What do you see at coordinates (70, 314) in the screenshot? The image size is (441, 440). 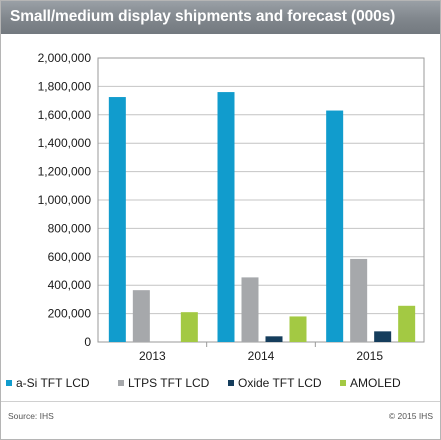 I see `y-tick-label: 200,000` at bounding box center [70, 314].